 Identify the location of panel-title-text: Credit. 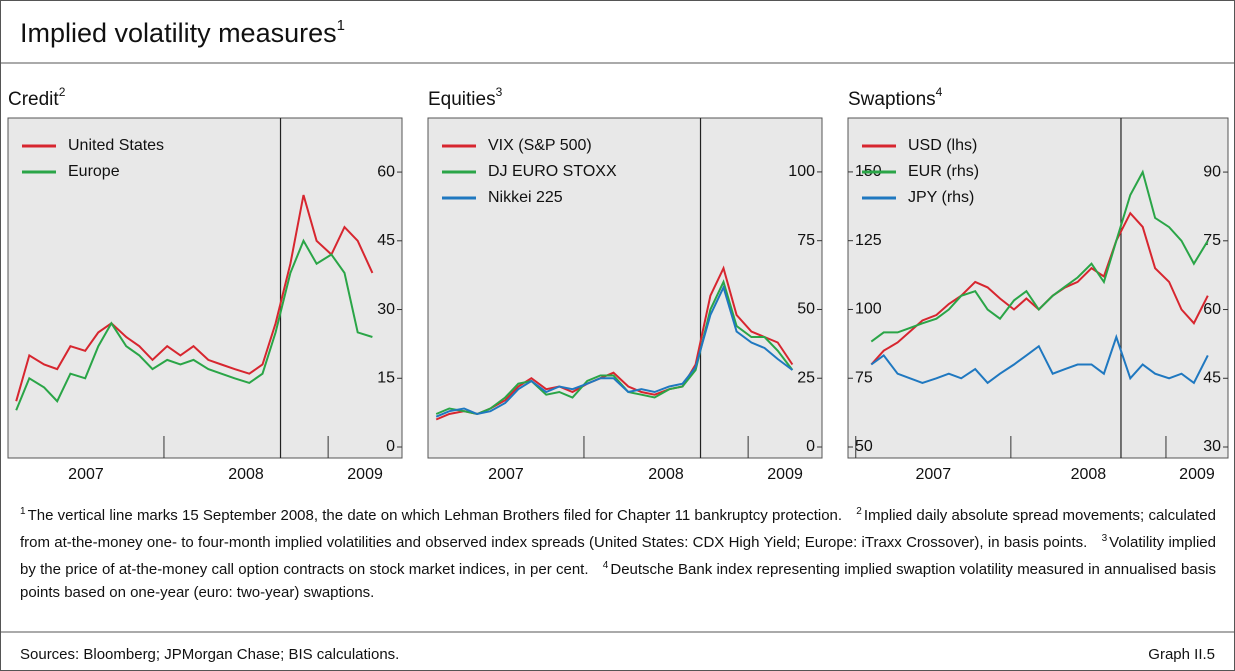
(33, 99).